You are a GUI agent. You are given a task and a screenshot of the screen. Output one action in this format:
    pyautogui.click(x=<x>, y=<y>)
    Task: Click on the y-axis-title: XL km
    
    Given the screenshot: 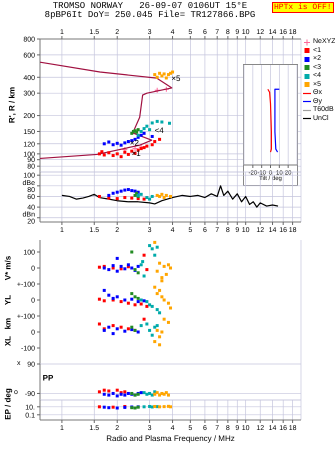 What is the action you would take?
    pyautogui.click(x=8, y=332)
    